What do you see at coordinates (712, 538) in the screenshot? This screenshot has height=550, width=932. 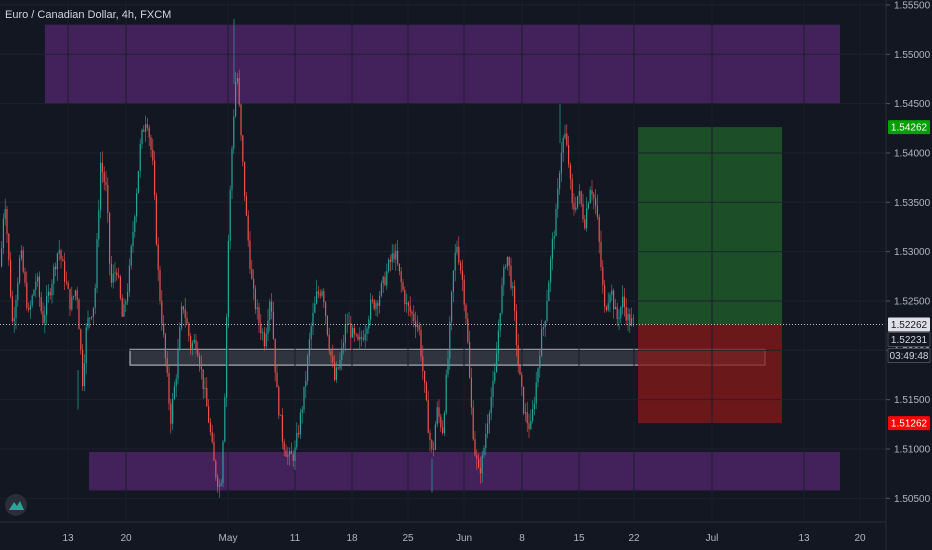 I see `x-tick-label: Jul` at bounding box center [712, 538].